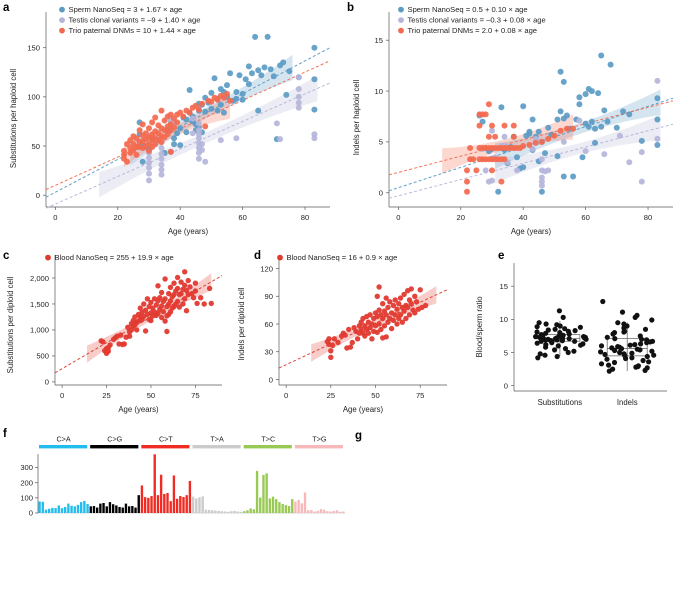 The width and height of the screenshot is (685, 593). Describe the element at coordinates (132, 30) in the screenshot. I see `svg-text:Trio paternal DNMs = 10 + 1.44: Trio paternal DNMs = 10 + 1.44 × age` at that location.